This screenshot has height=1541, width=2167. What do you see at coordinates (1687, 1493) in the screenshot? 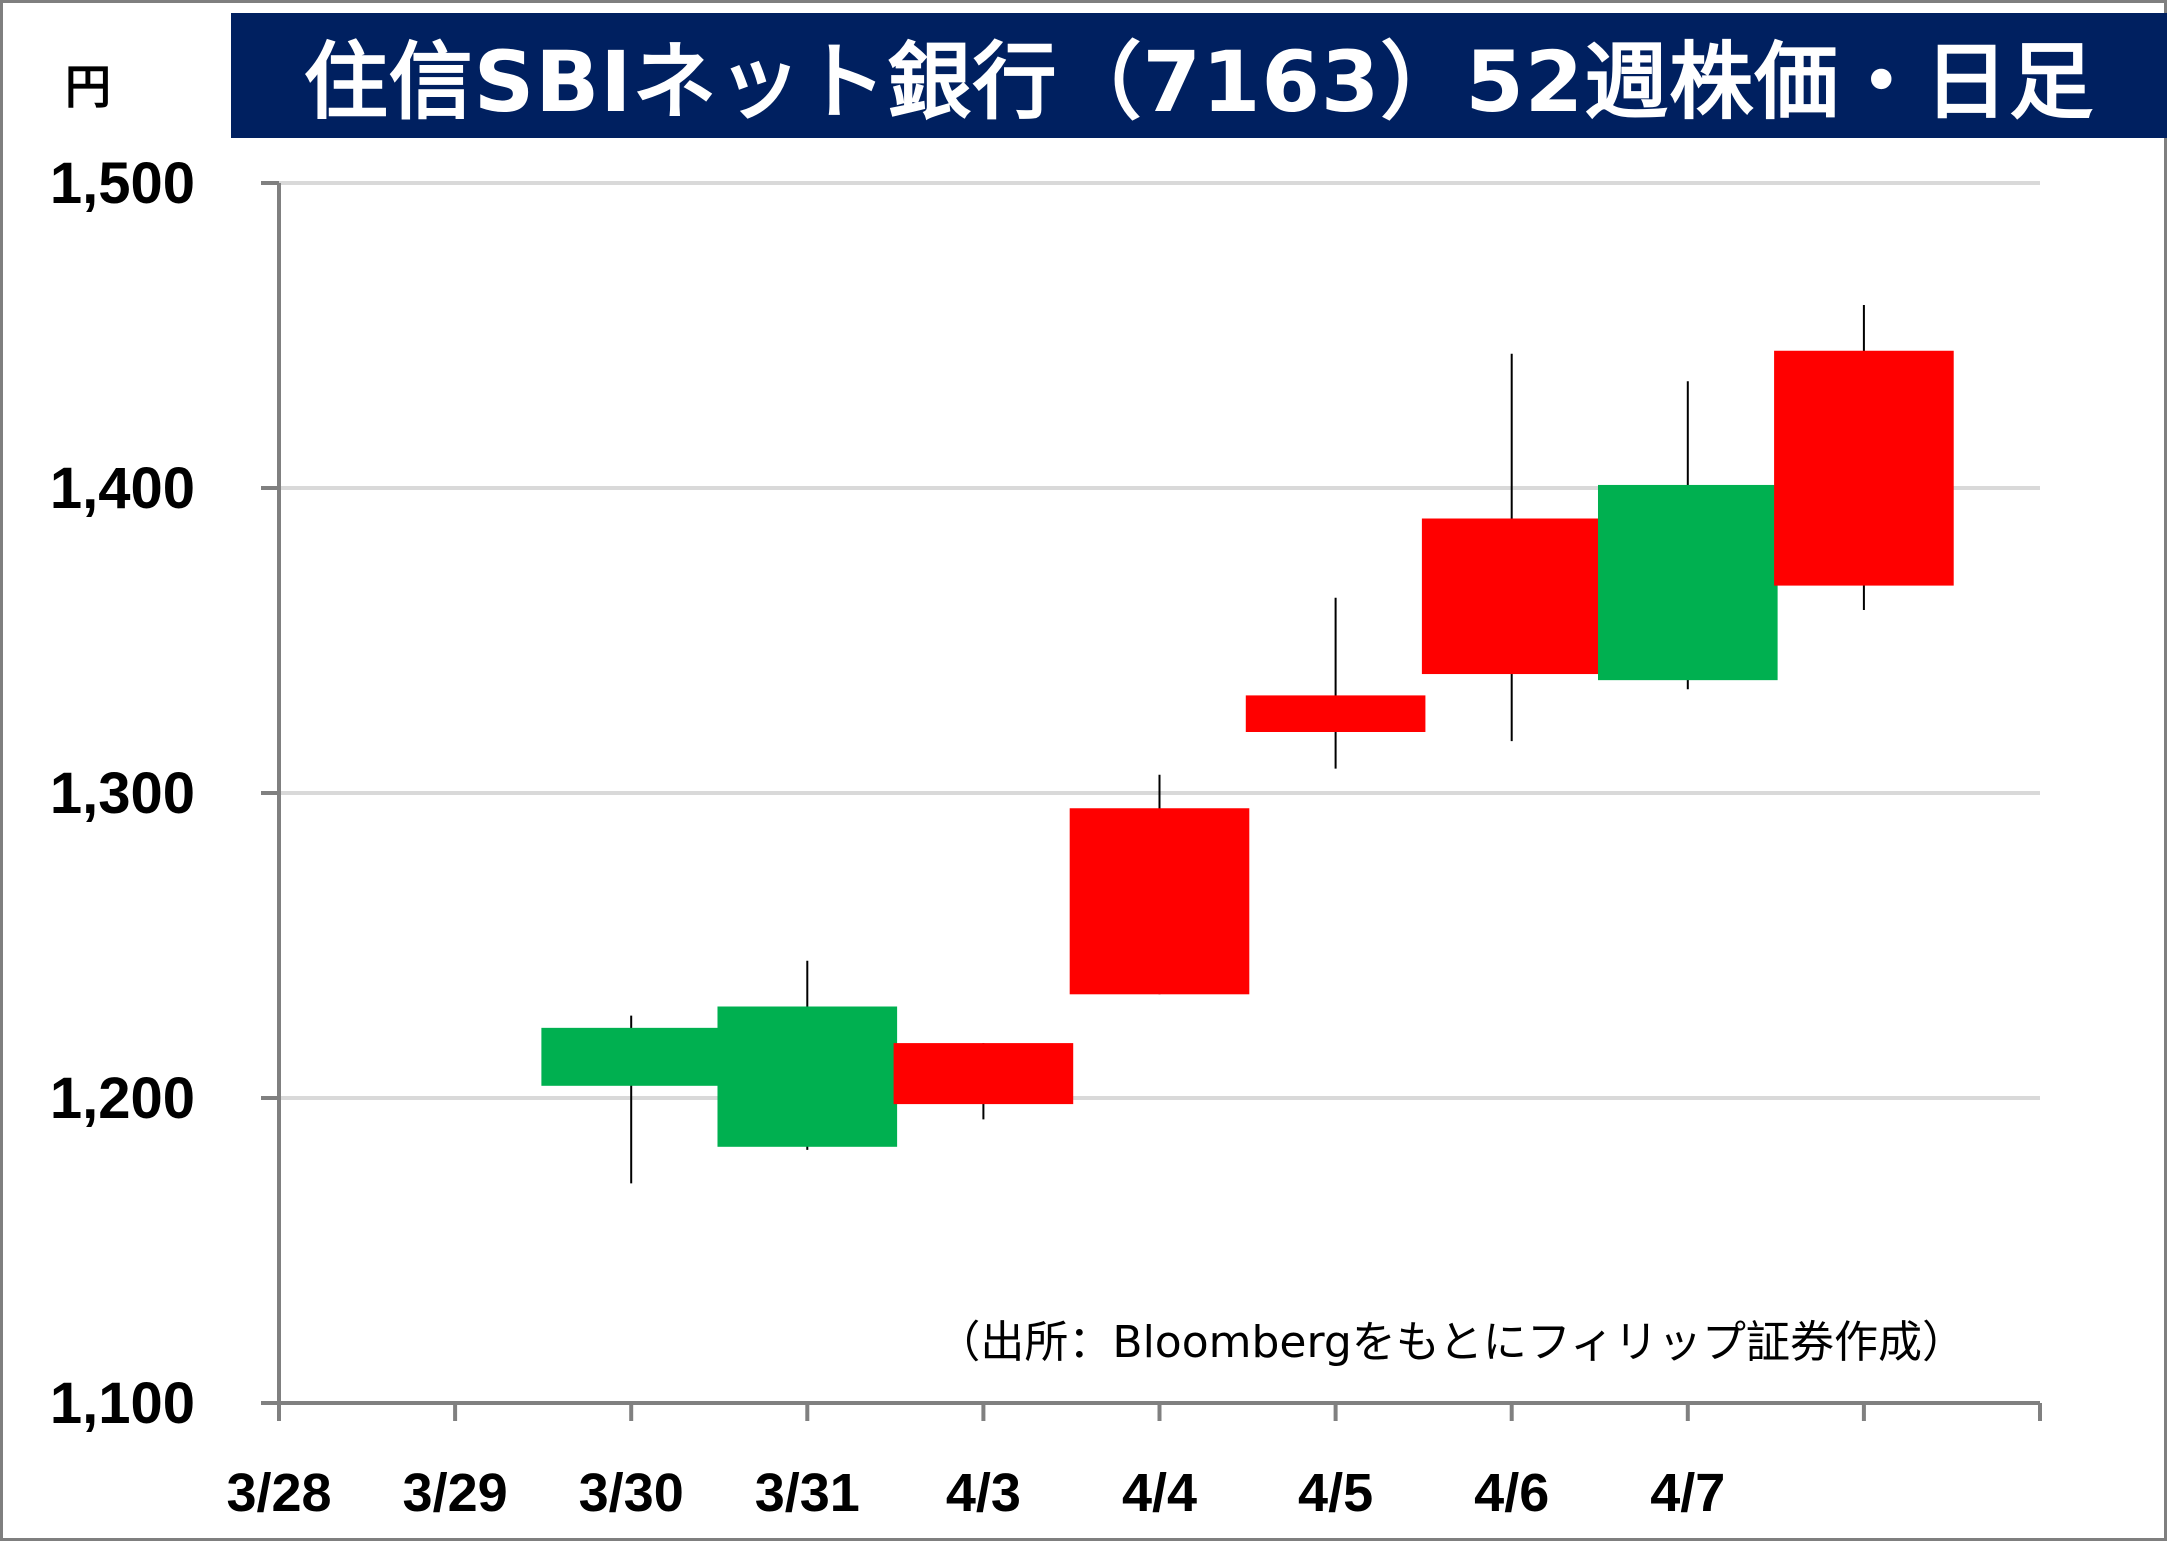
I see `x-tick-label-4-7: 4/7` at bounding box center [1687, 1493].